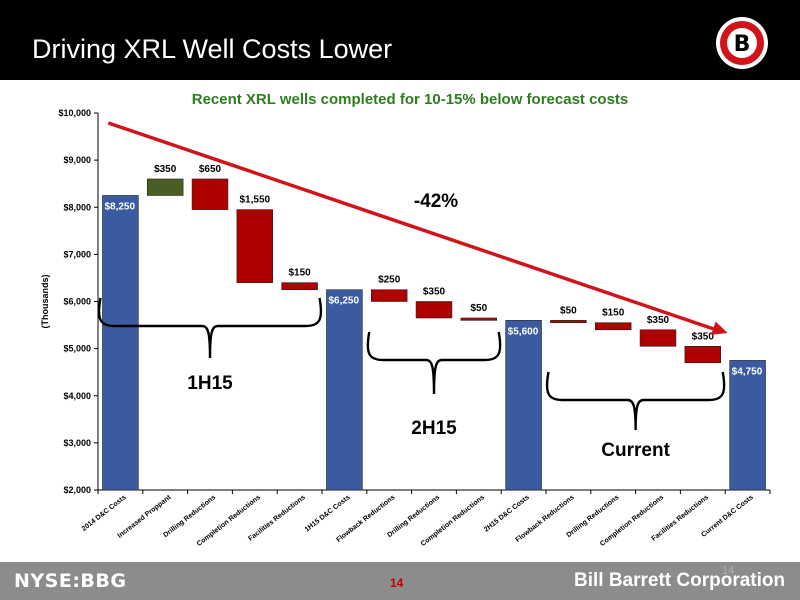 This screenshot has width=800, height=600. Describe the element at coordinates (210, 169) in the screenshot. I see `data-label: $650` at that location.